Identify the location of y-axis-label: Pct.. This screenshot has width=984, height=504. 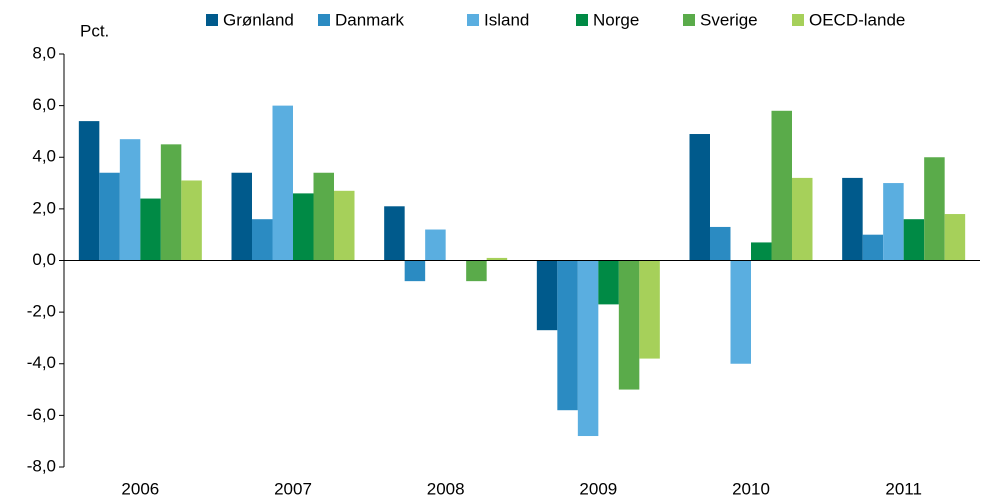
(94, 30).